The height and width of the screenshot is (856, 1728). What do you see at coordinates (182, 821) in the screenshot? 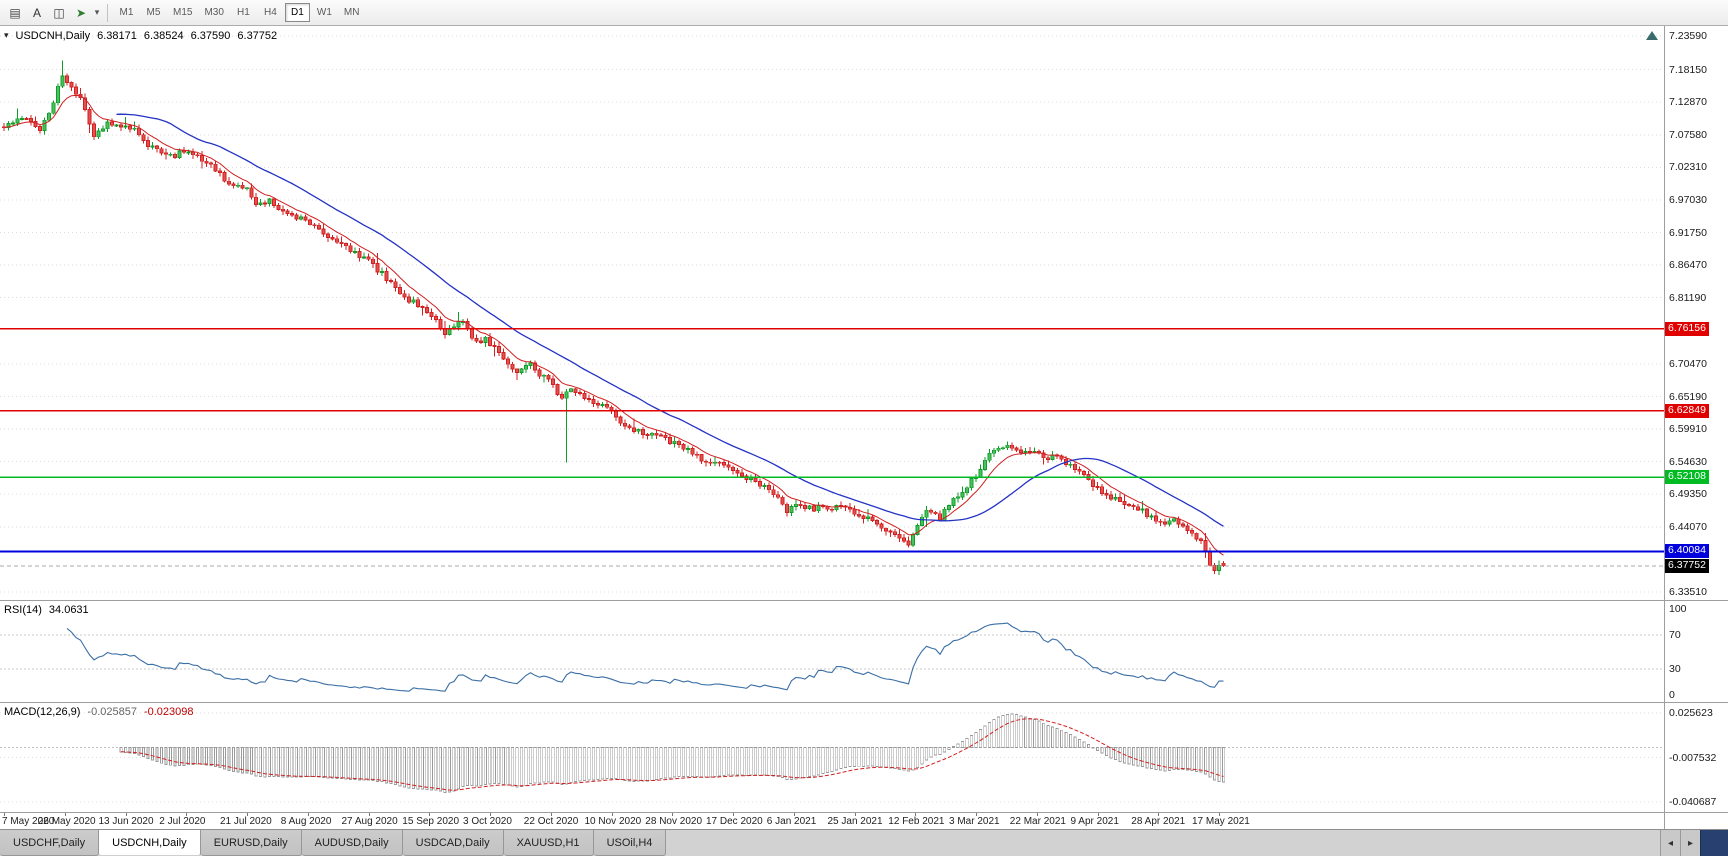
I see `date-label: 2 Jul 2020` at bounding box center [182, 821].